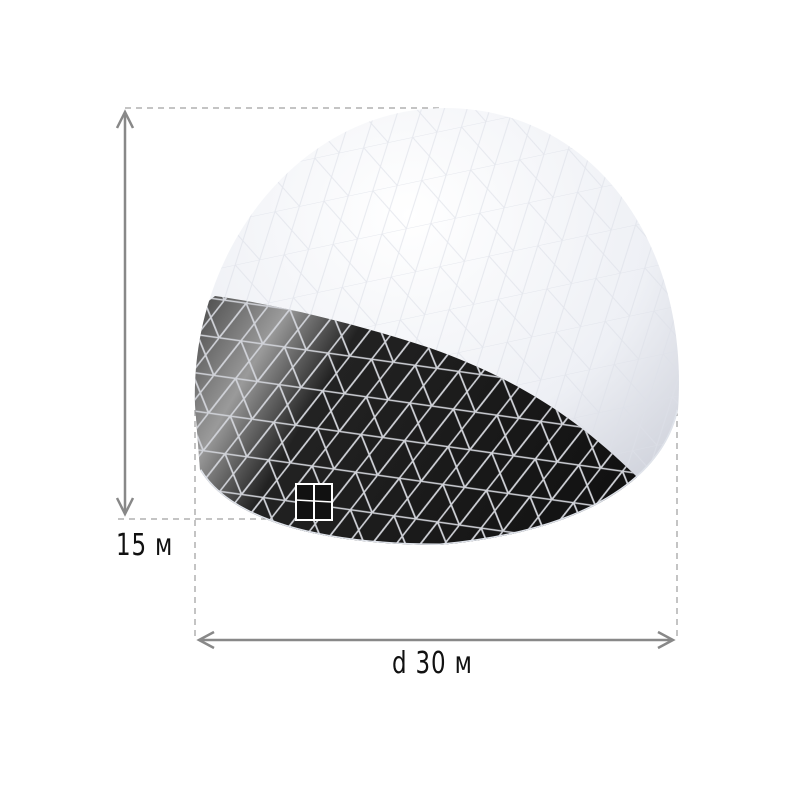 The image size is (800, 800). I want to click on arrow-right-icon, so click(666, 640).